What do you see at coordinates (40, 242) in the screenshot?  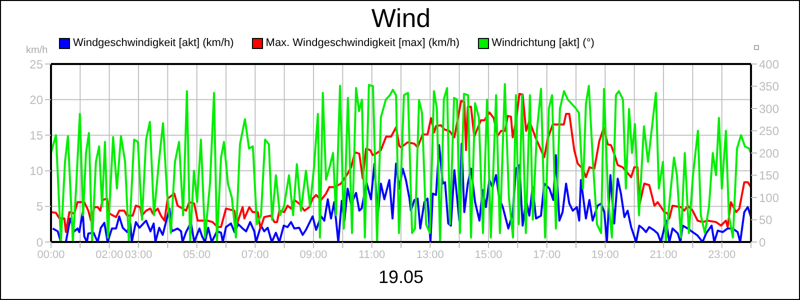 I see `y-tick-label: 0` at bounding box center [40, 242].